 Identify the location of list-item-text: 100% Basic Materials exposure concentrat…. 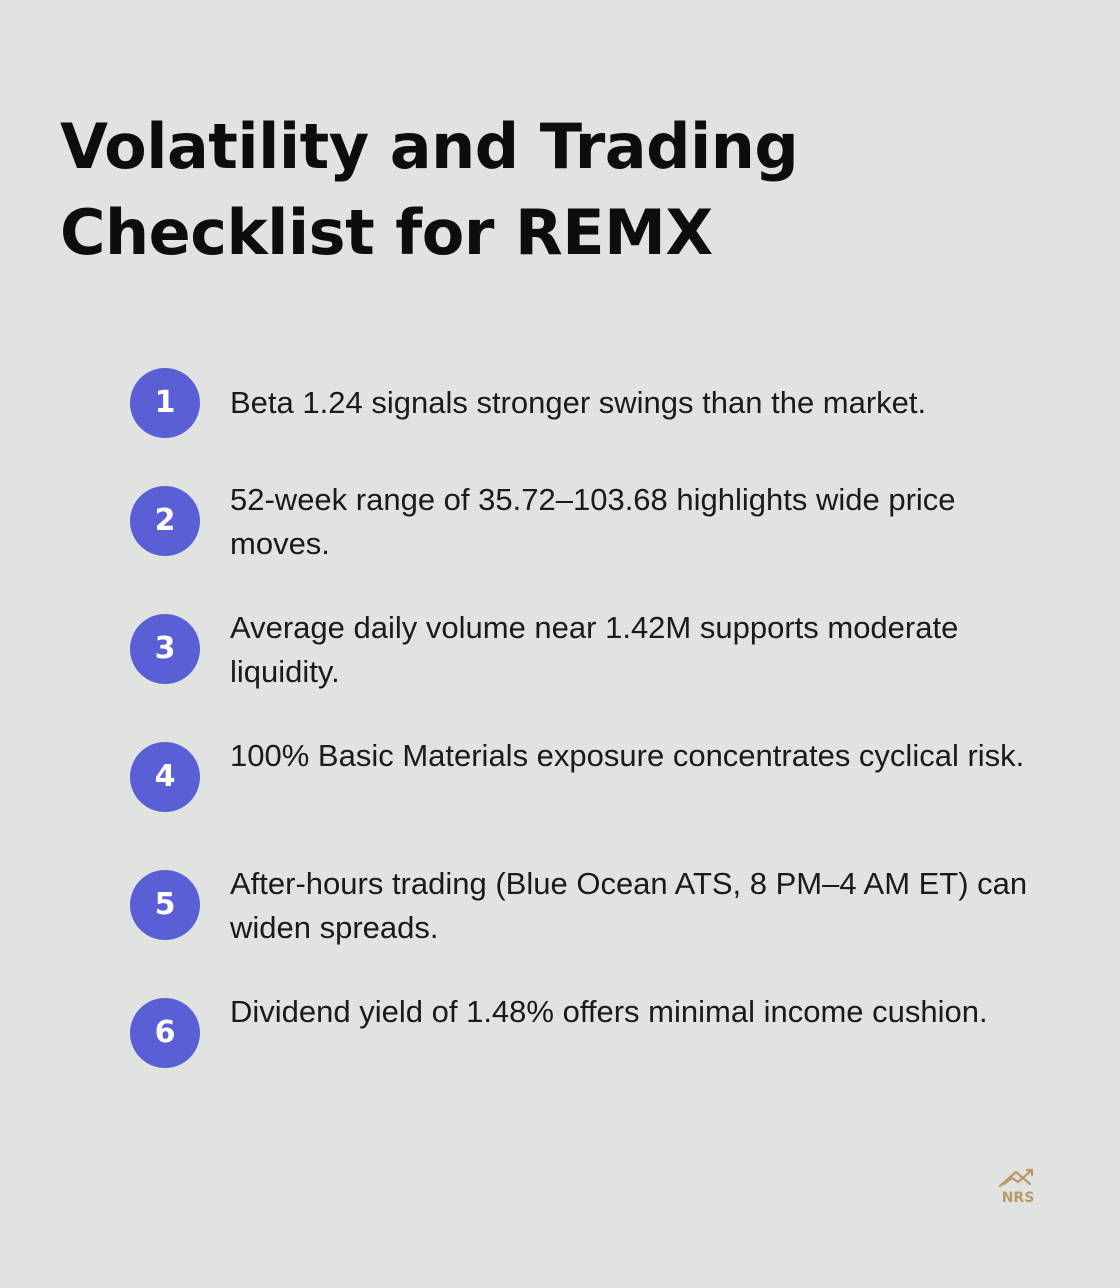
(627, 755).